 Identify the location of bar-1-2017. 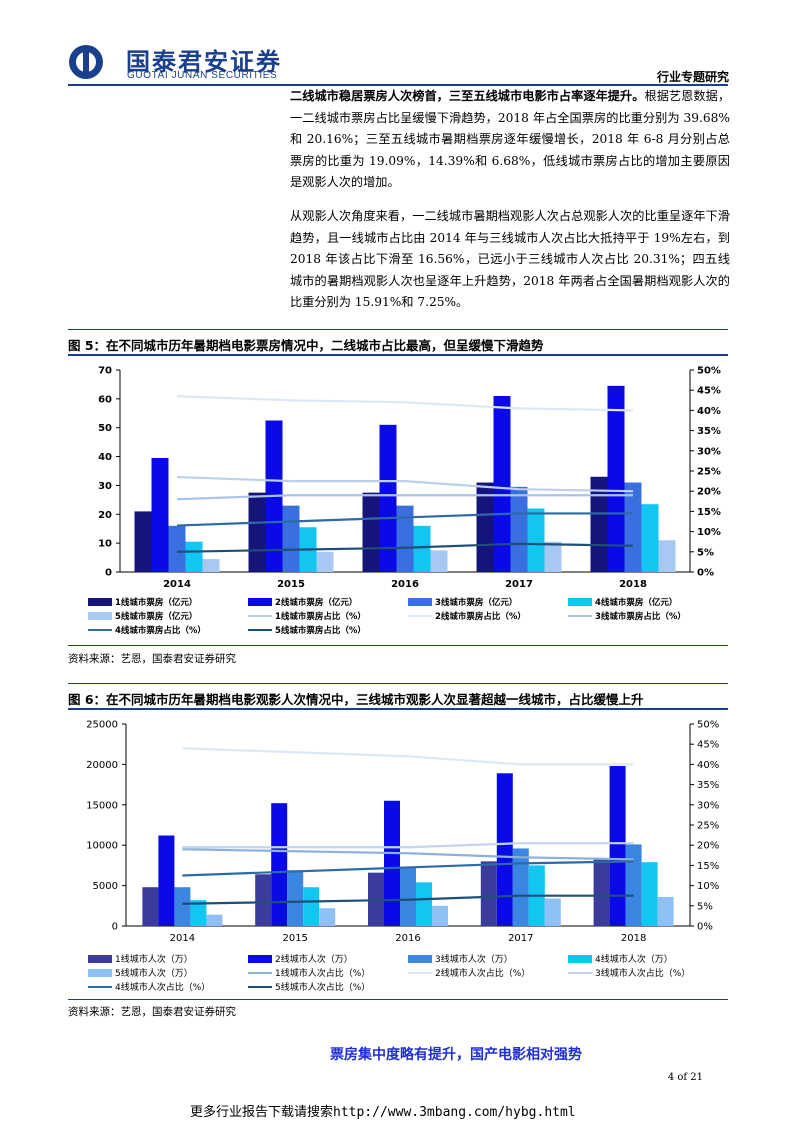
(485, 527).